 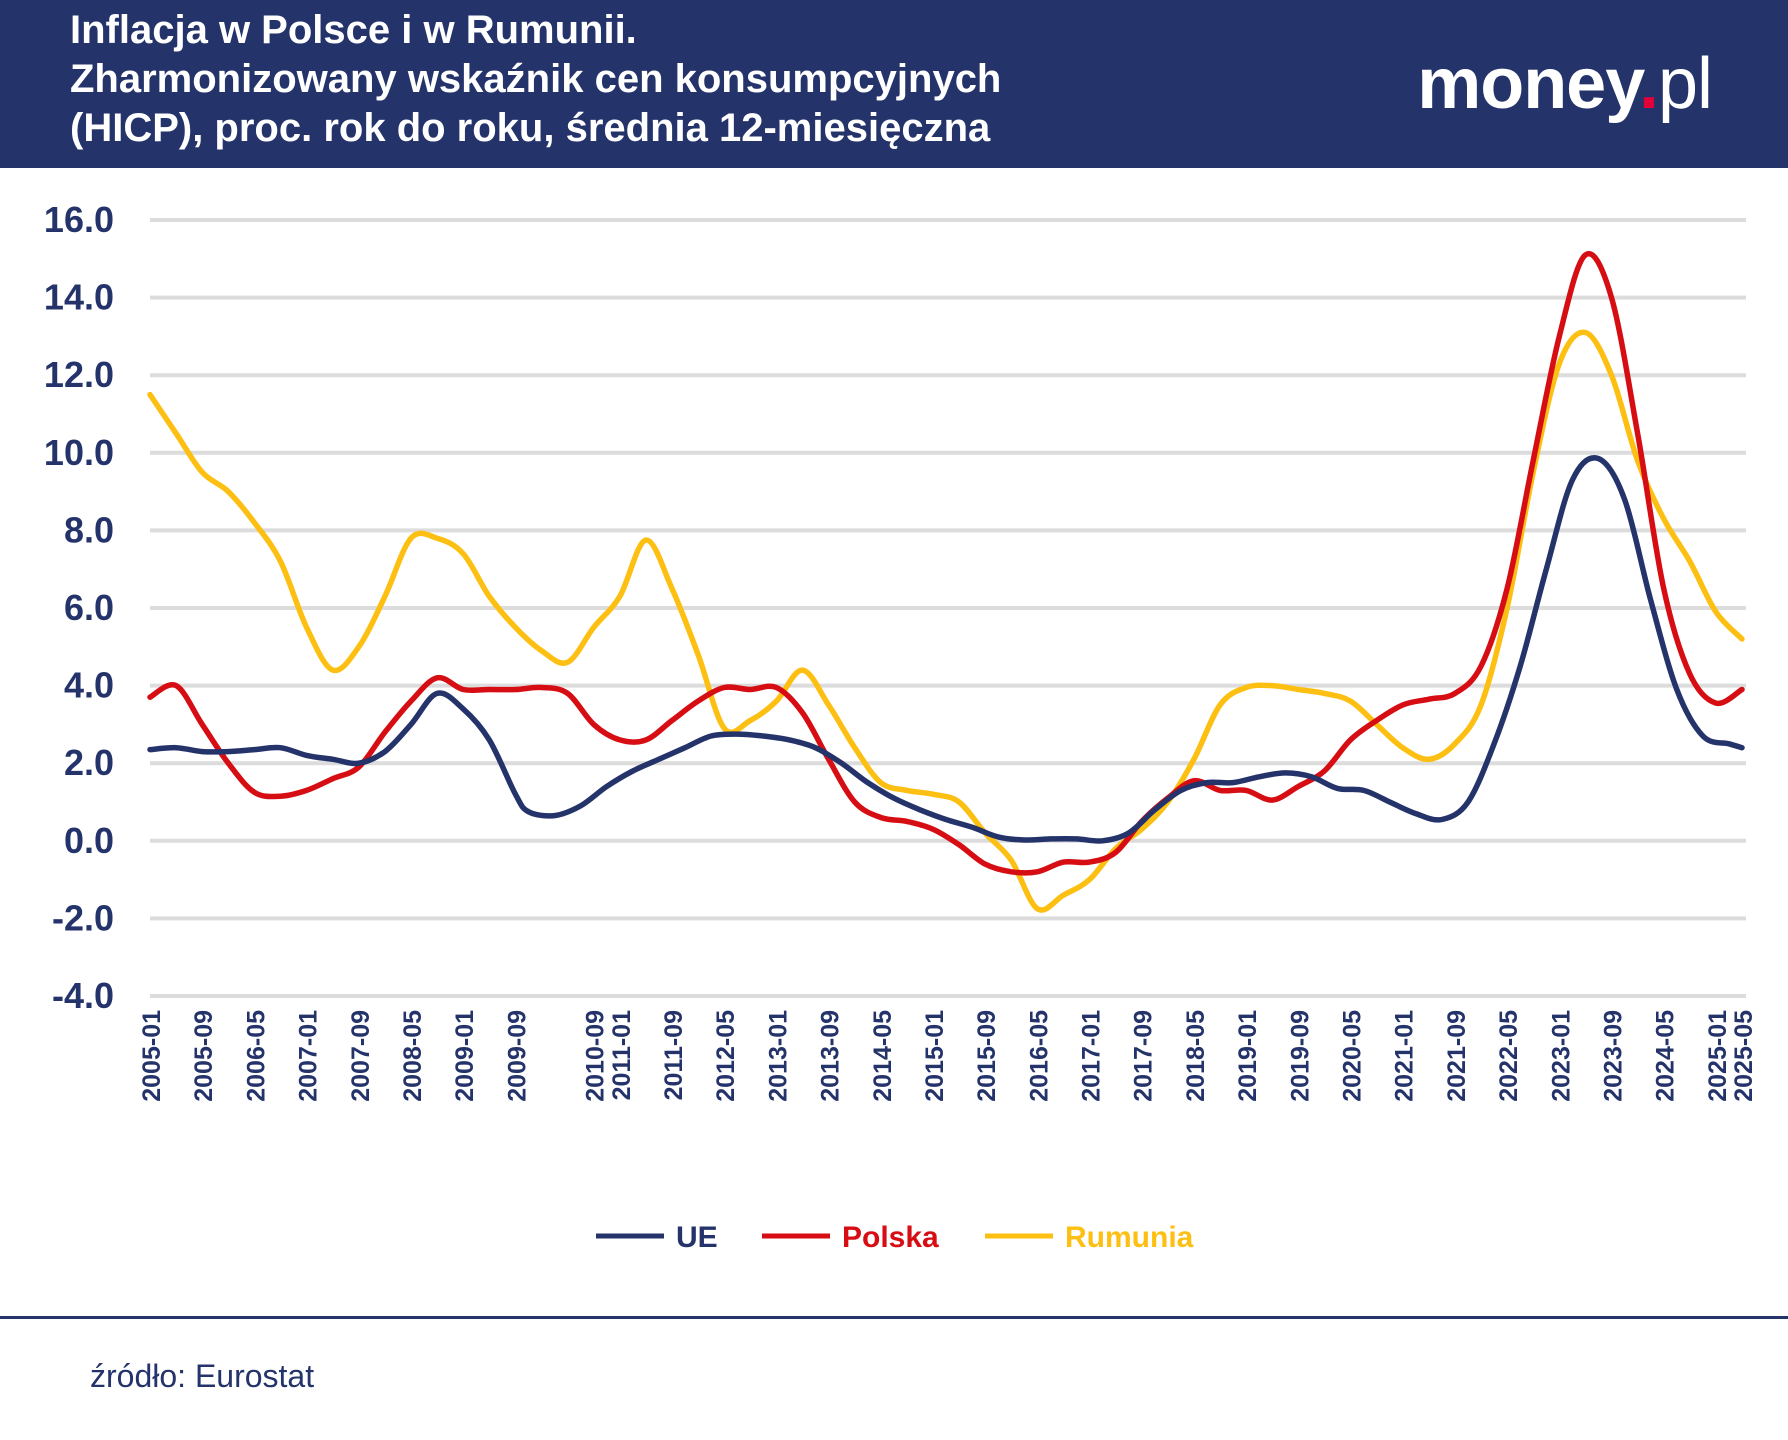 I want to click on y-tick-label: -2.0, so click(x=83, y=917).